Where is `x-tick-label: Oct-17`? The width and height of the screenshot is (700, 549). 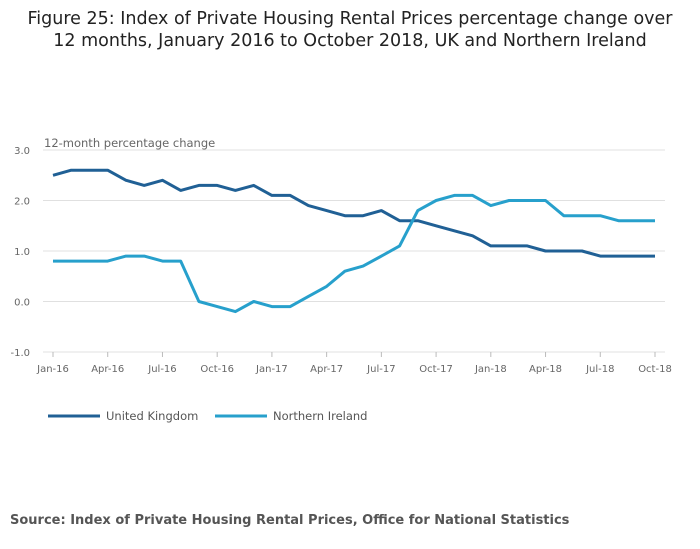 x-tick-label: Oct-17 is located at coordinates (436, 369).